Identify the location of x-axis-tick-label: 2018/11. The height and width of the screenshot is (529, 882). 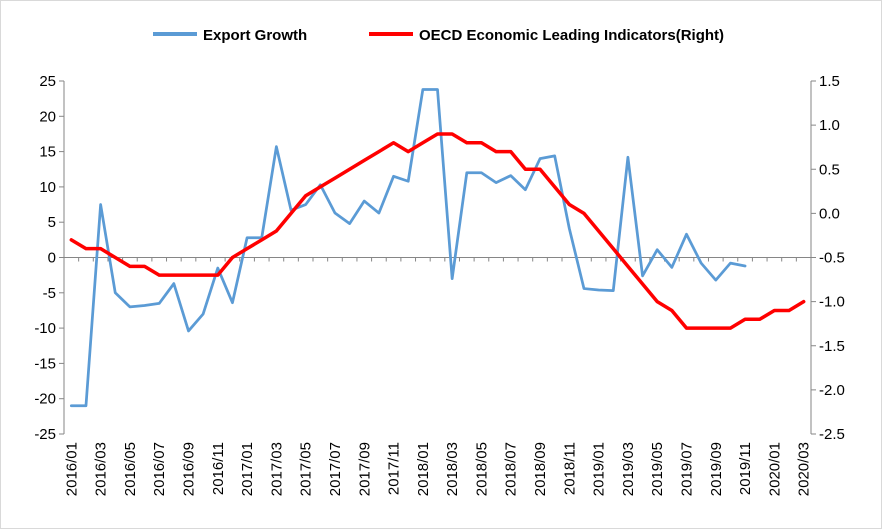
(569, 468).